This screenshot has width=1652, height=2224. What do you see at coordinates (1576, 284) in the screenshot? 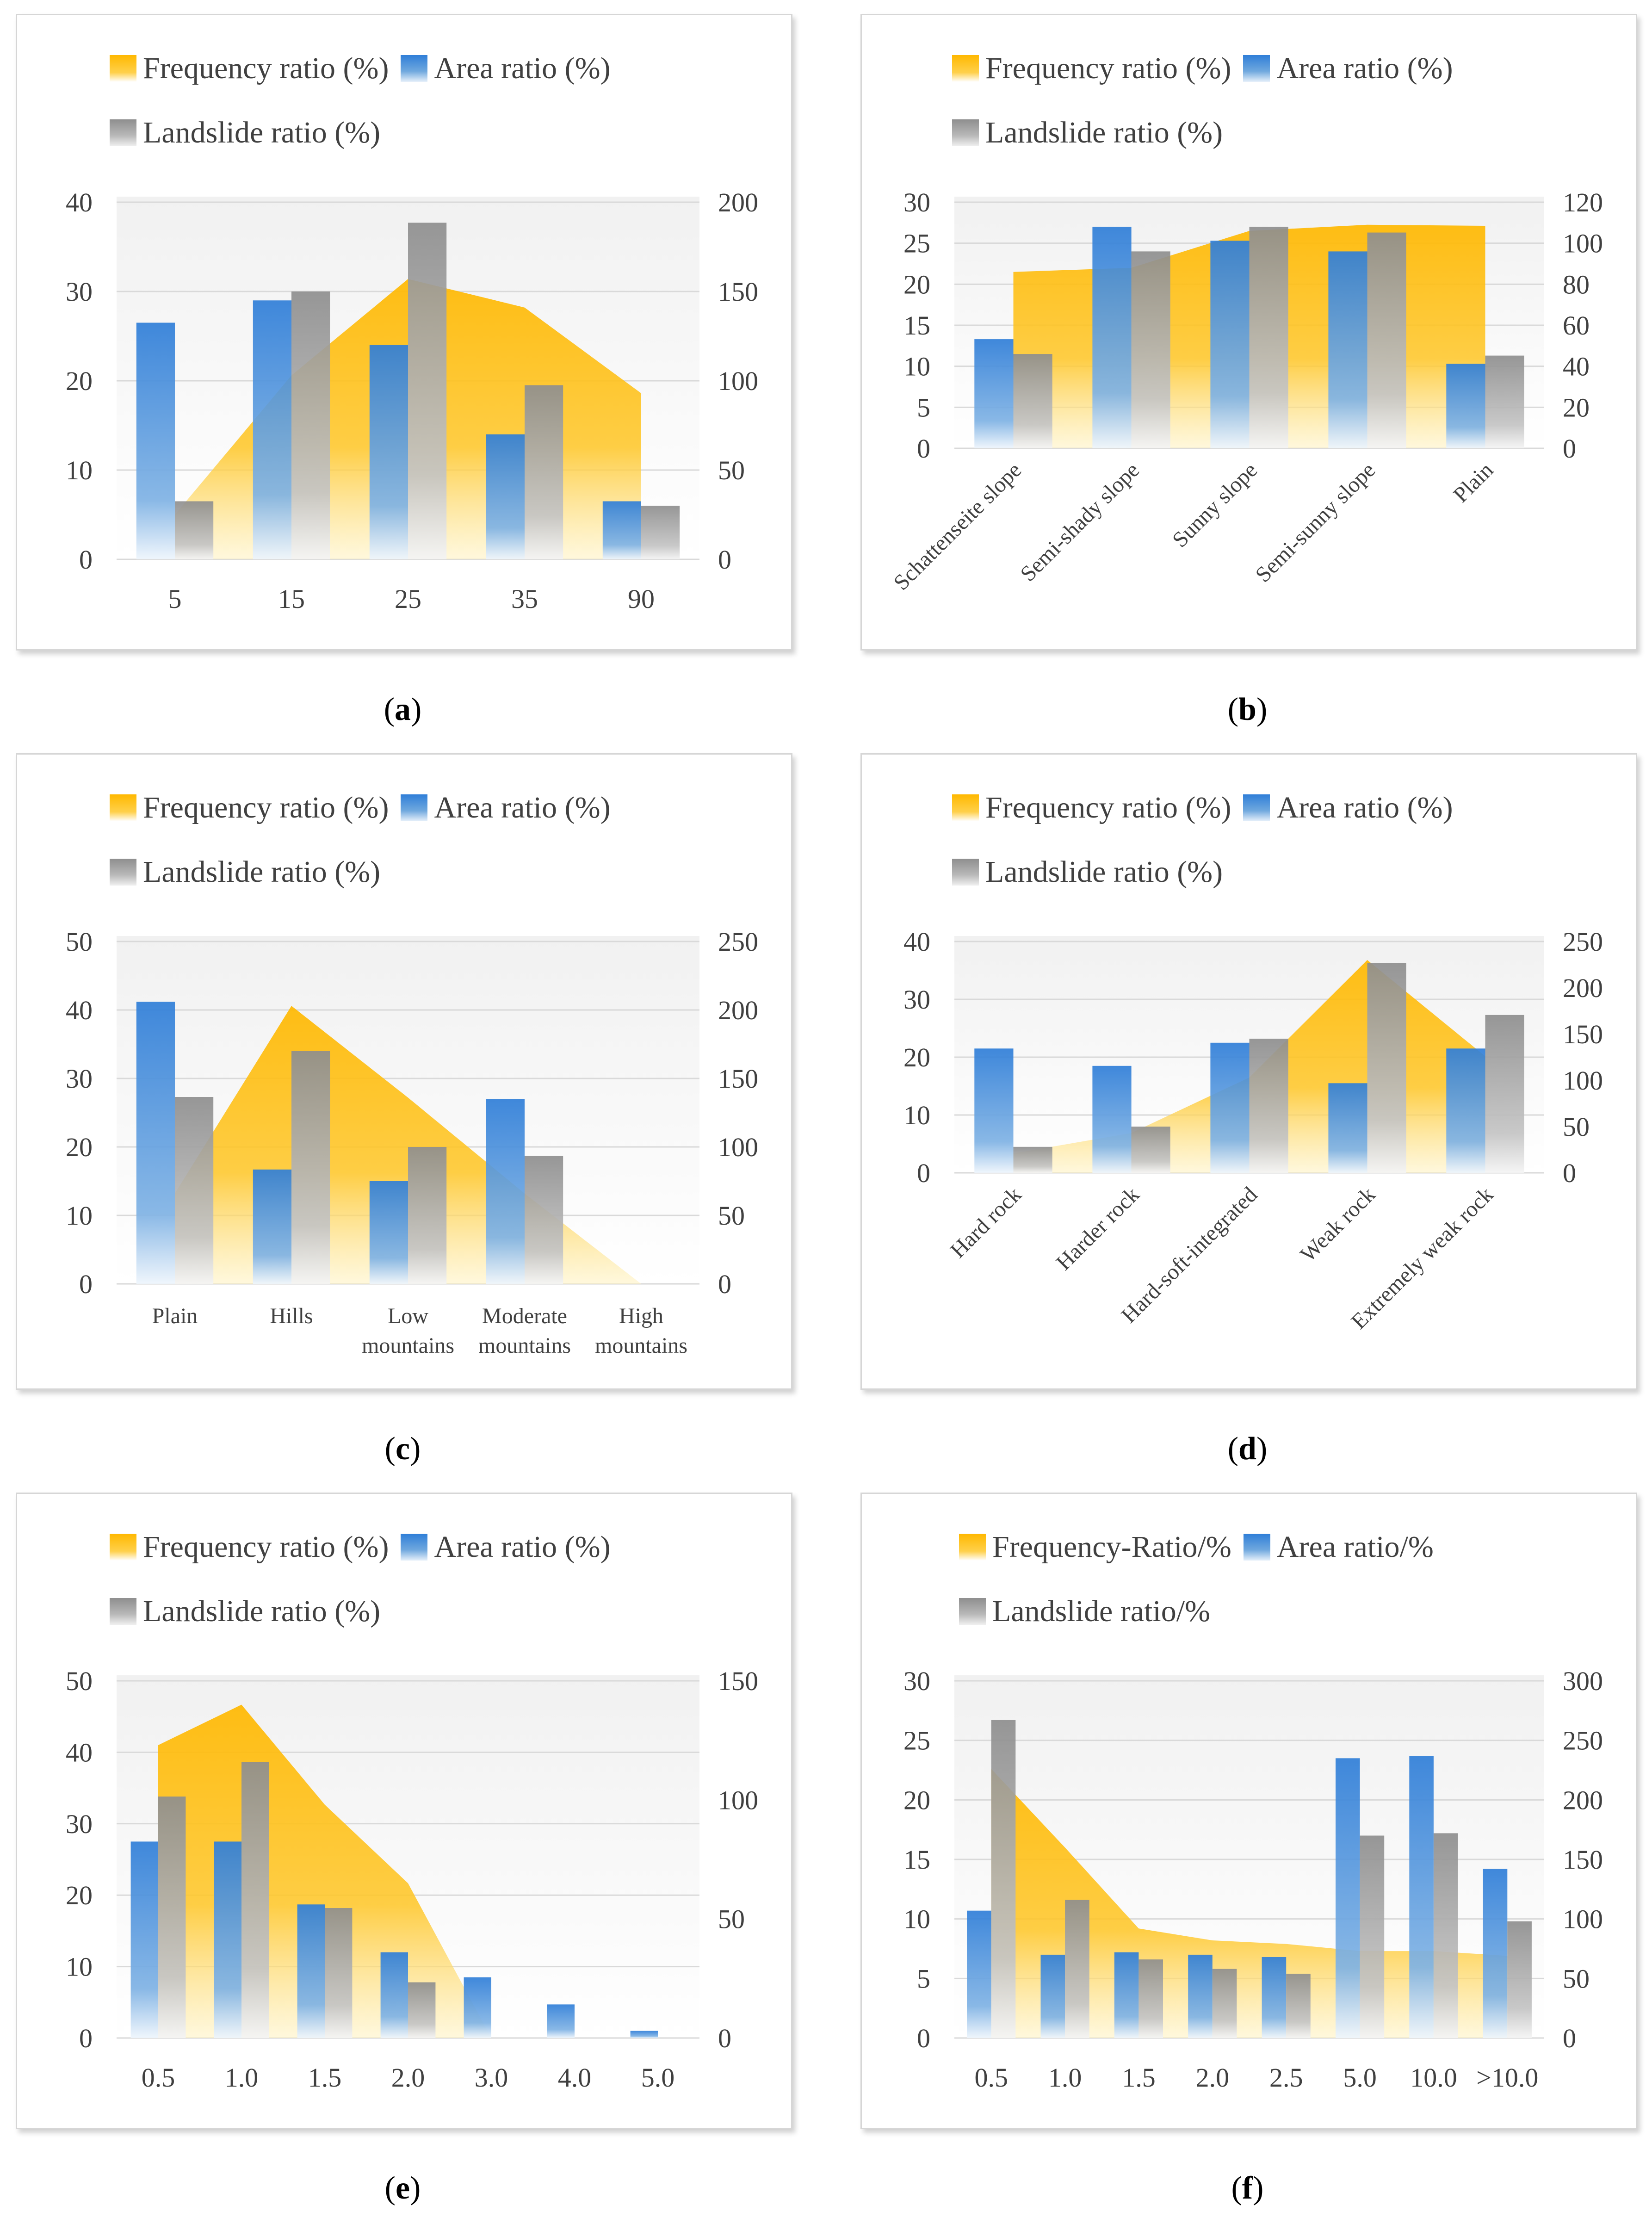
I see `right-axis-tick-label: 80` at bounding box center [1576, 284].